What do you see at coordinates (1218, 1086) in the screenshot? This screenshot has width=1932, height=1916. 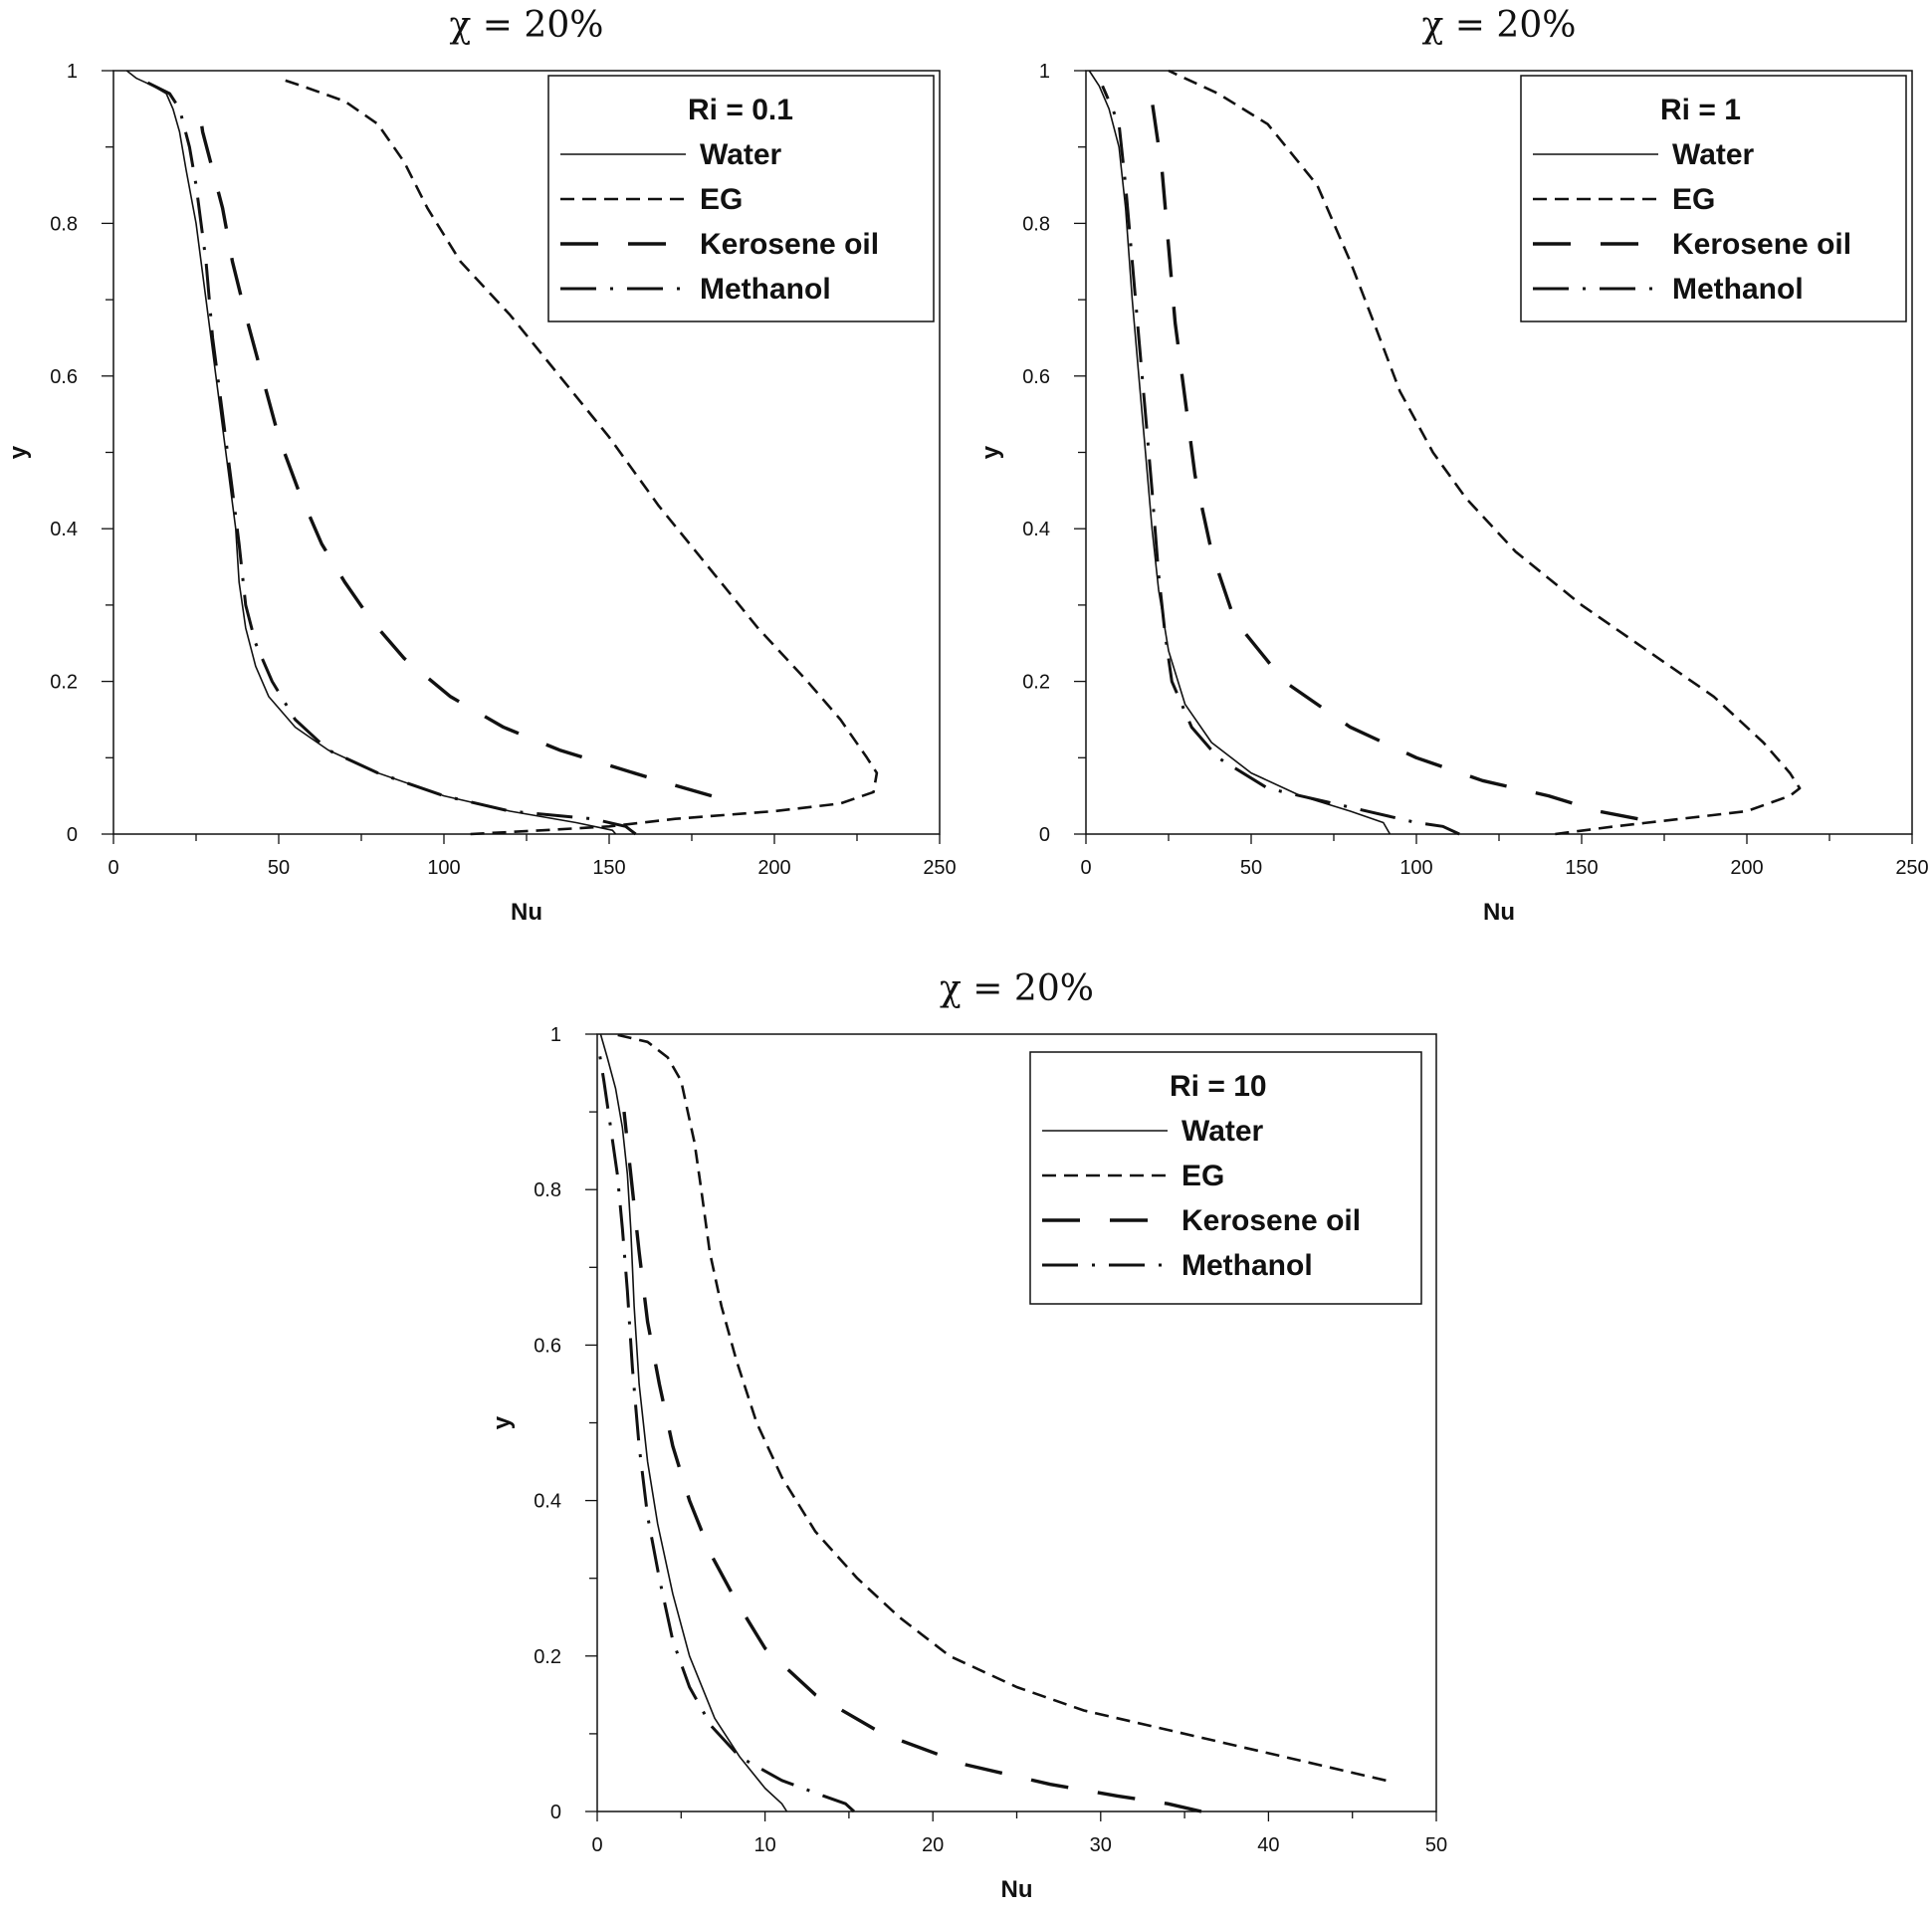 I see `legend-title: Ri = 10` at bounding box center [1218, 1086].